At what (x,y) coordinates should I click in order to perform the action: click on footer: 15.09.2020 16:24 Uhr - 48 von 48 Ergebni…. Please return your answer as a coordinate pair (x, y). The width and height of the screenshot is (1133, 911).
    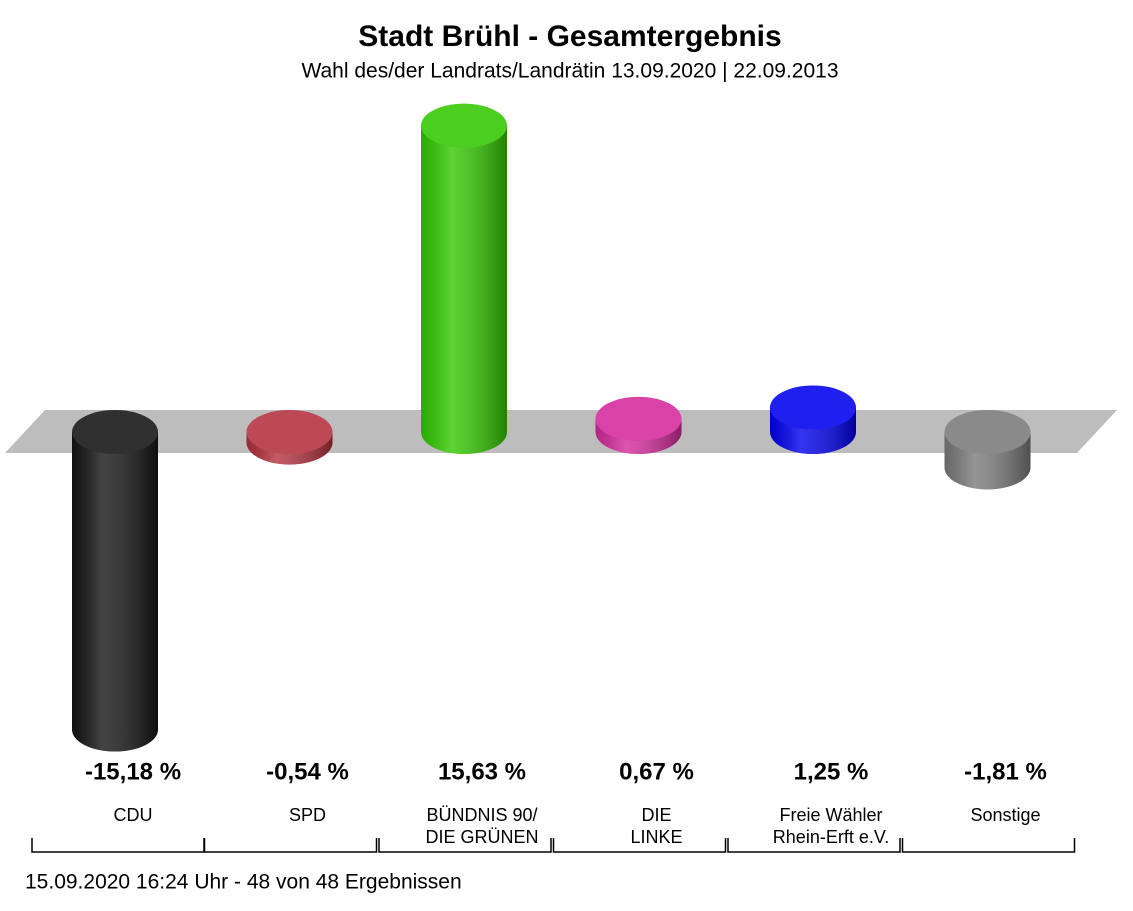
    Looking at the image, I should click on (243, 882).